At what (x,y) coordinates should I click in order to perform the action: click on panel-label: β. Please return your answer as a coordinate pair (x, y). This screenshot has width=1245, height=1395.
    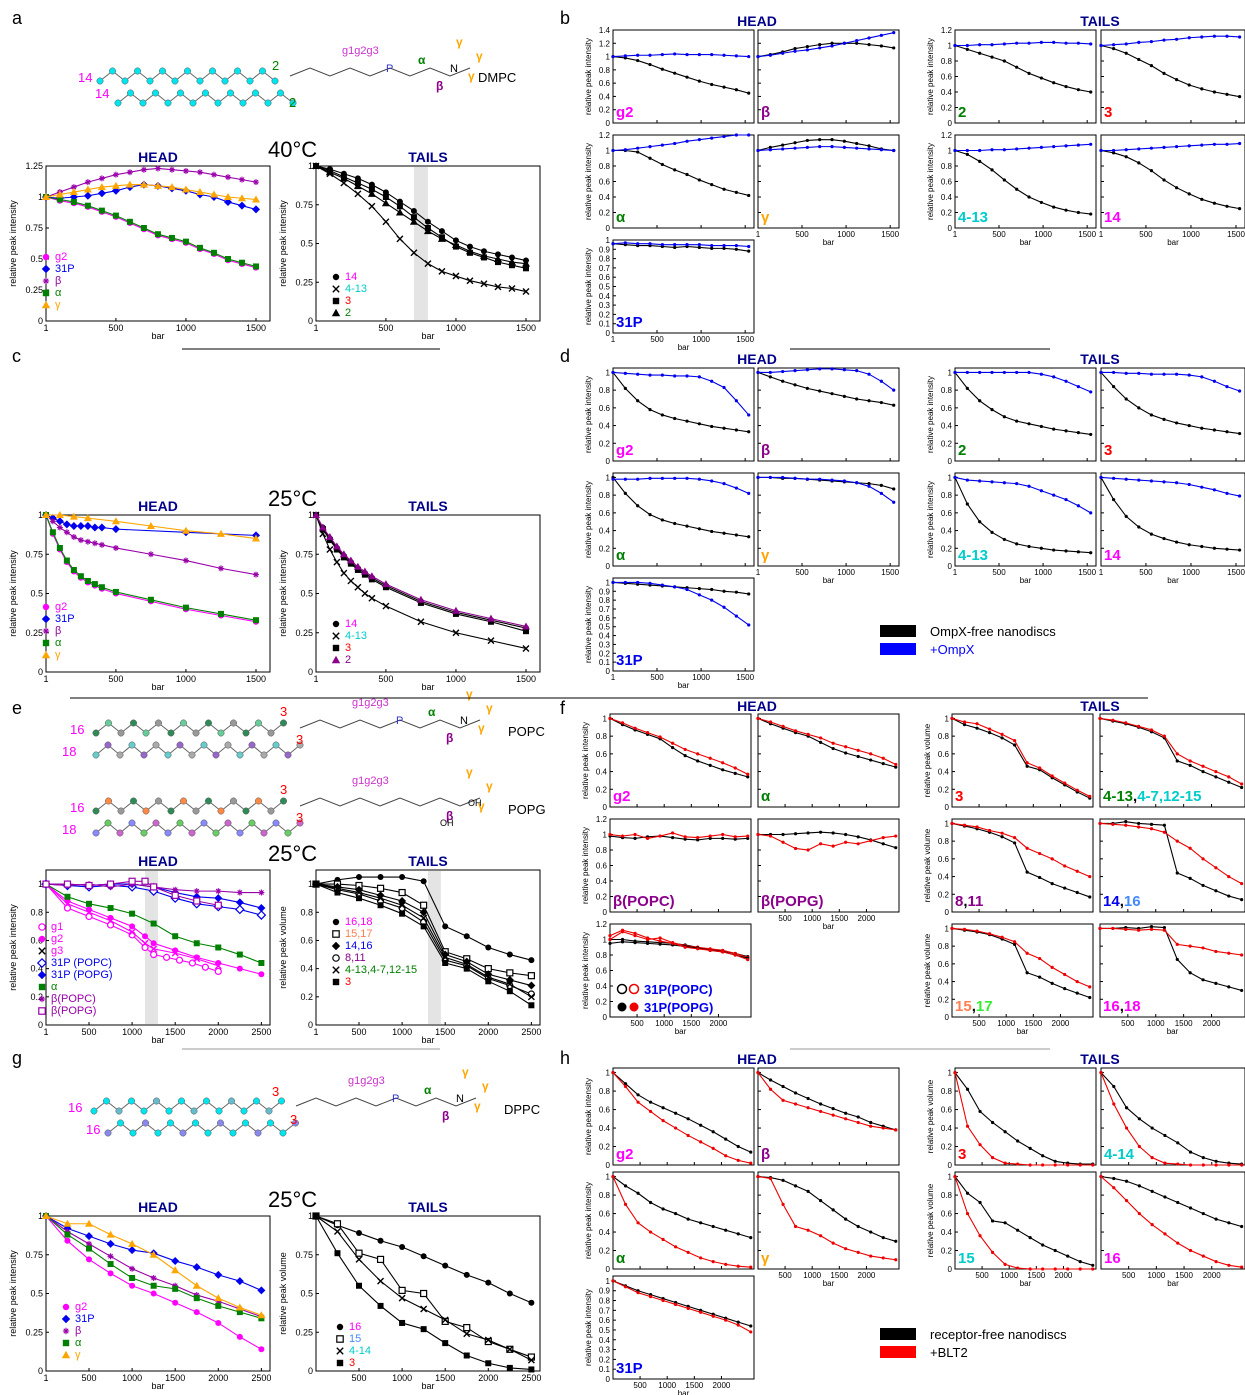
    Looking at the image, I should click on (765, 1154).